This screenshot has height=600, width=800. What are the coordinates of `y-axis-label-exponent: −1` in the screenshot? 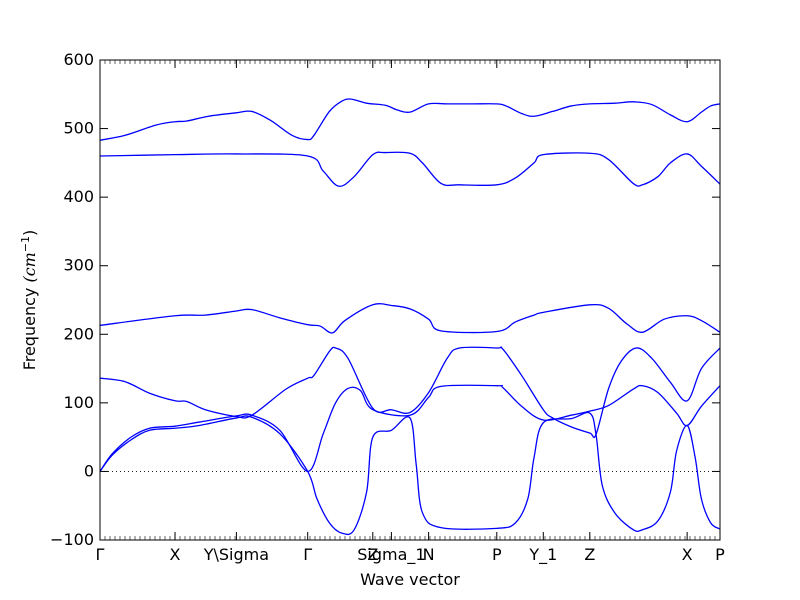 It's located at (25, 244).